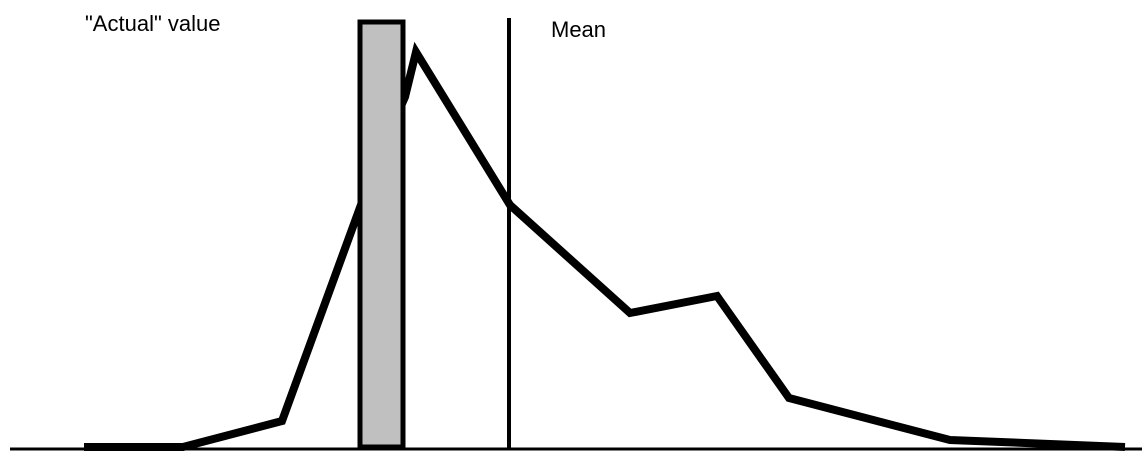 Image resolution: width=1142 pixels, height=454 pixels. I want to click on actual-value-bar, so click(381, 234).